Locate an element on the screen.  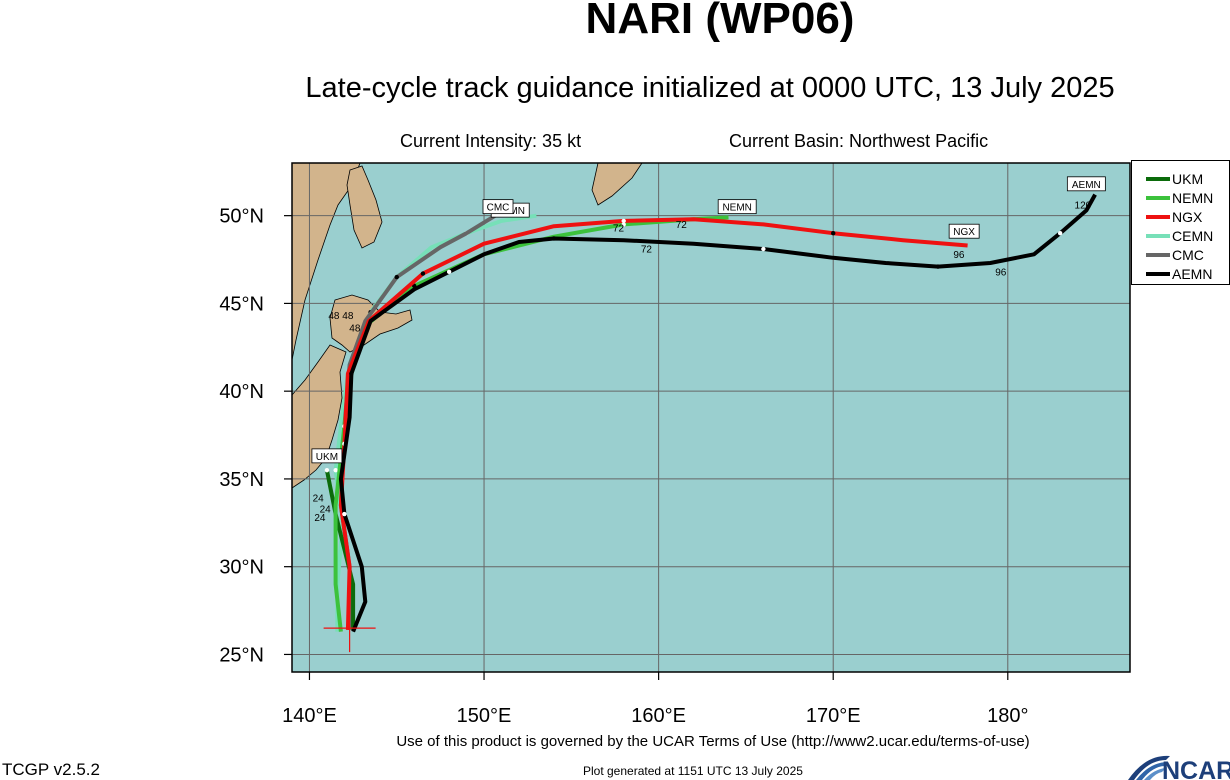
ncar-logo-text: NCAR is located at coordinates (1196, 768).